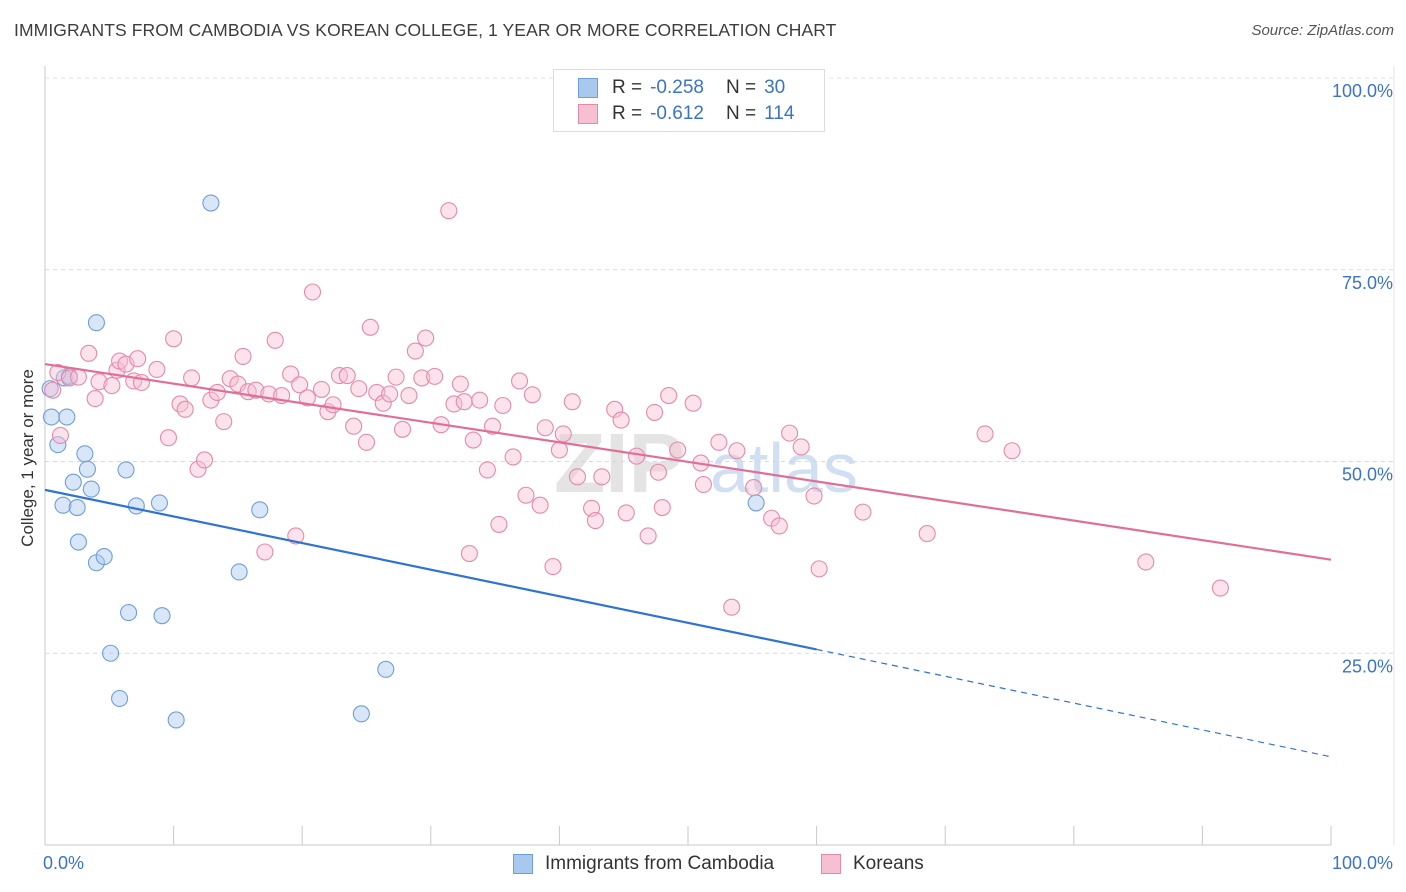 The image size is (1406, 892). I want to click on legend-row-cambodia: R = -0.258 N = 30, so click(681, 88).